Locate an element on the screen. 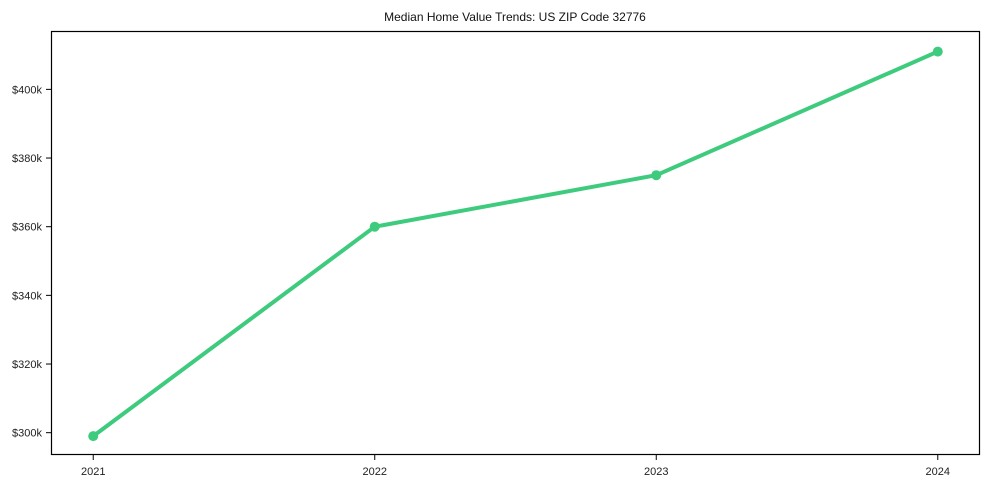 The image size is (990, 490). y-tick-label: $360k is located at coordinates (27, 228).